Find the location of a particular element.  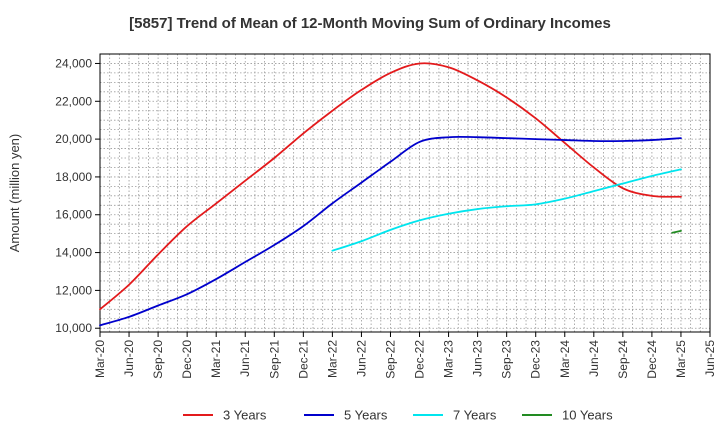

x-tick-label: Jun-22 is located at coordinates (361, 358).